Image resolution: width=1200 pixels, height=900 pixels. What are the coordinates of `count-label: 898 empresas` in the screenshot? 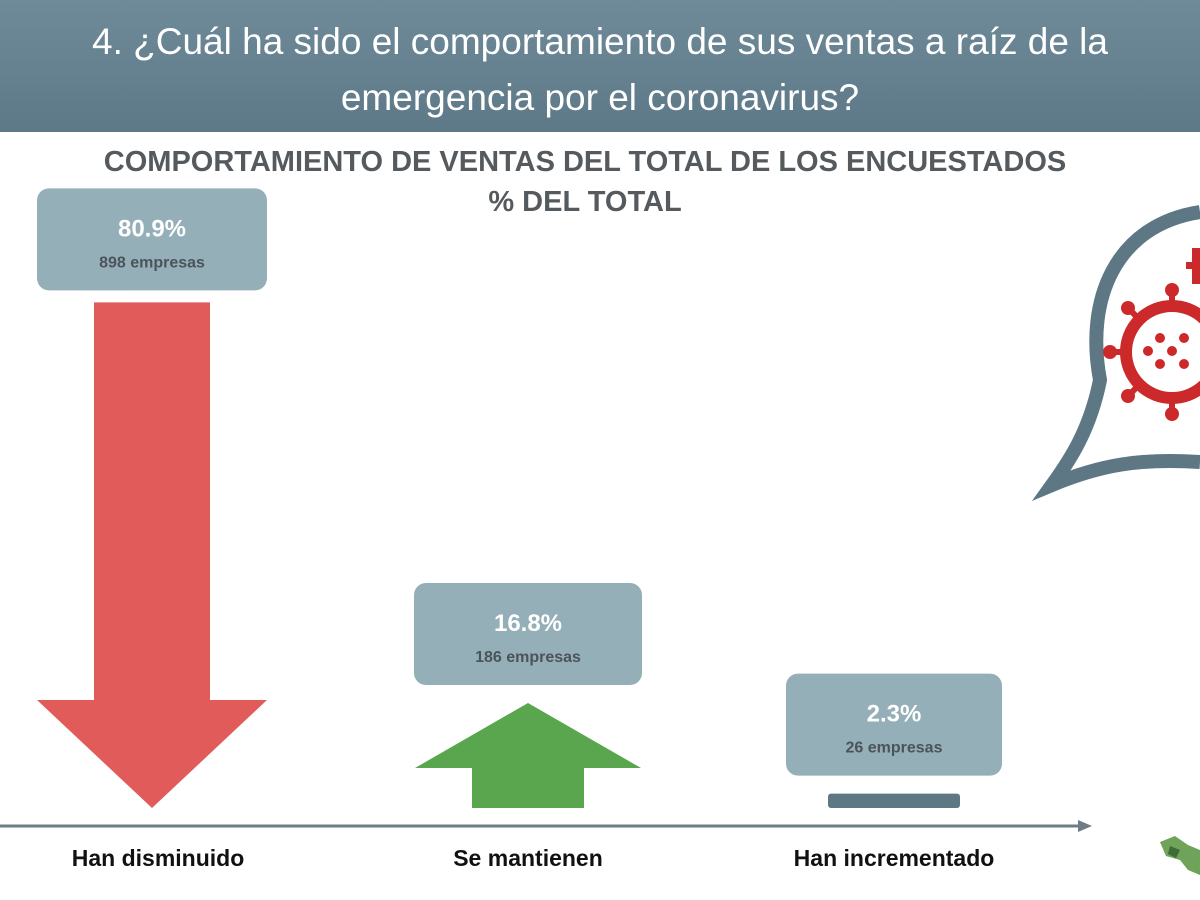 It's located at (152, 262).